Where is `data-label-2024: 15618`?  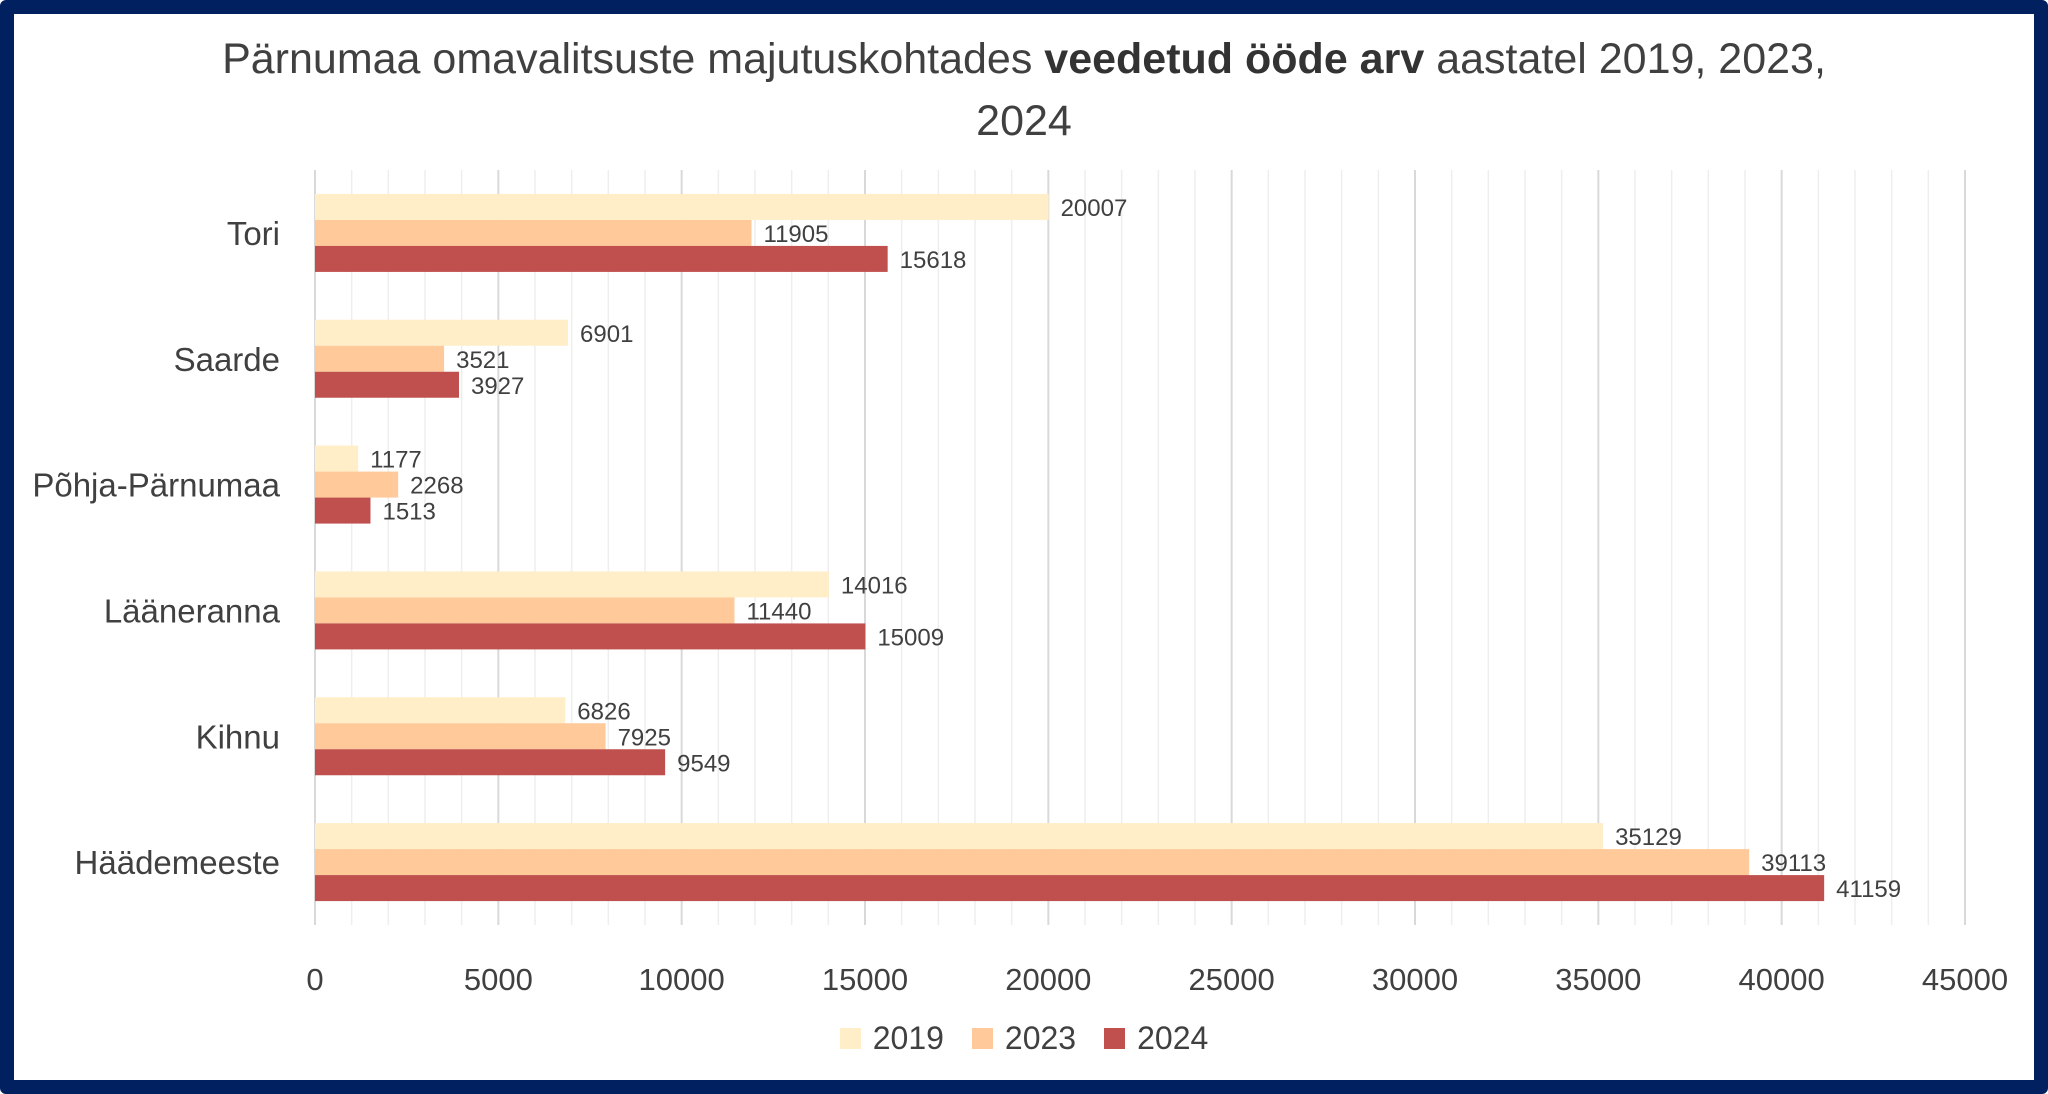 data-label-2024: 15618 is located at coordinates (933, 260).